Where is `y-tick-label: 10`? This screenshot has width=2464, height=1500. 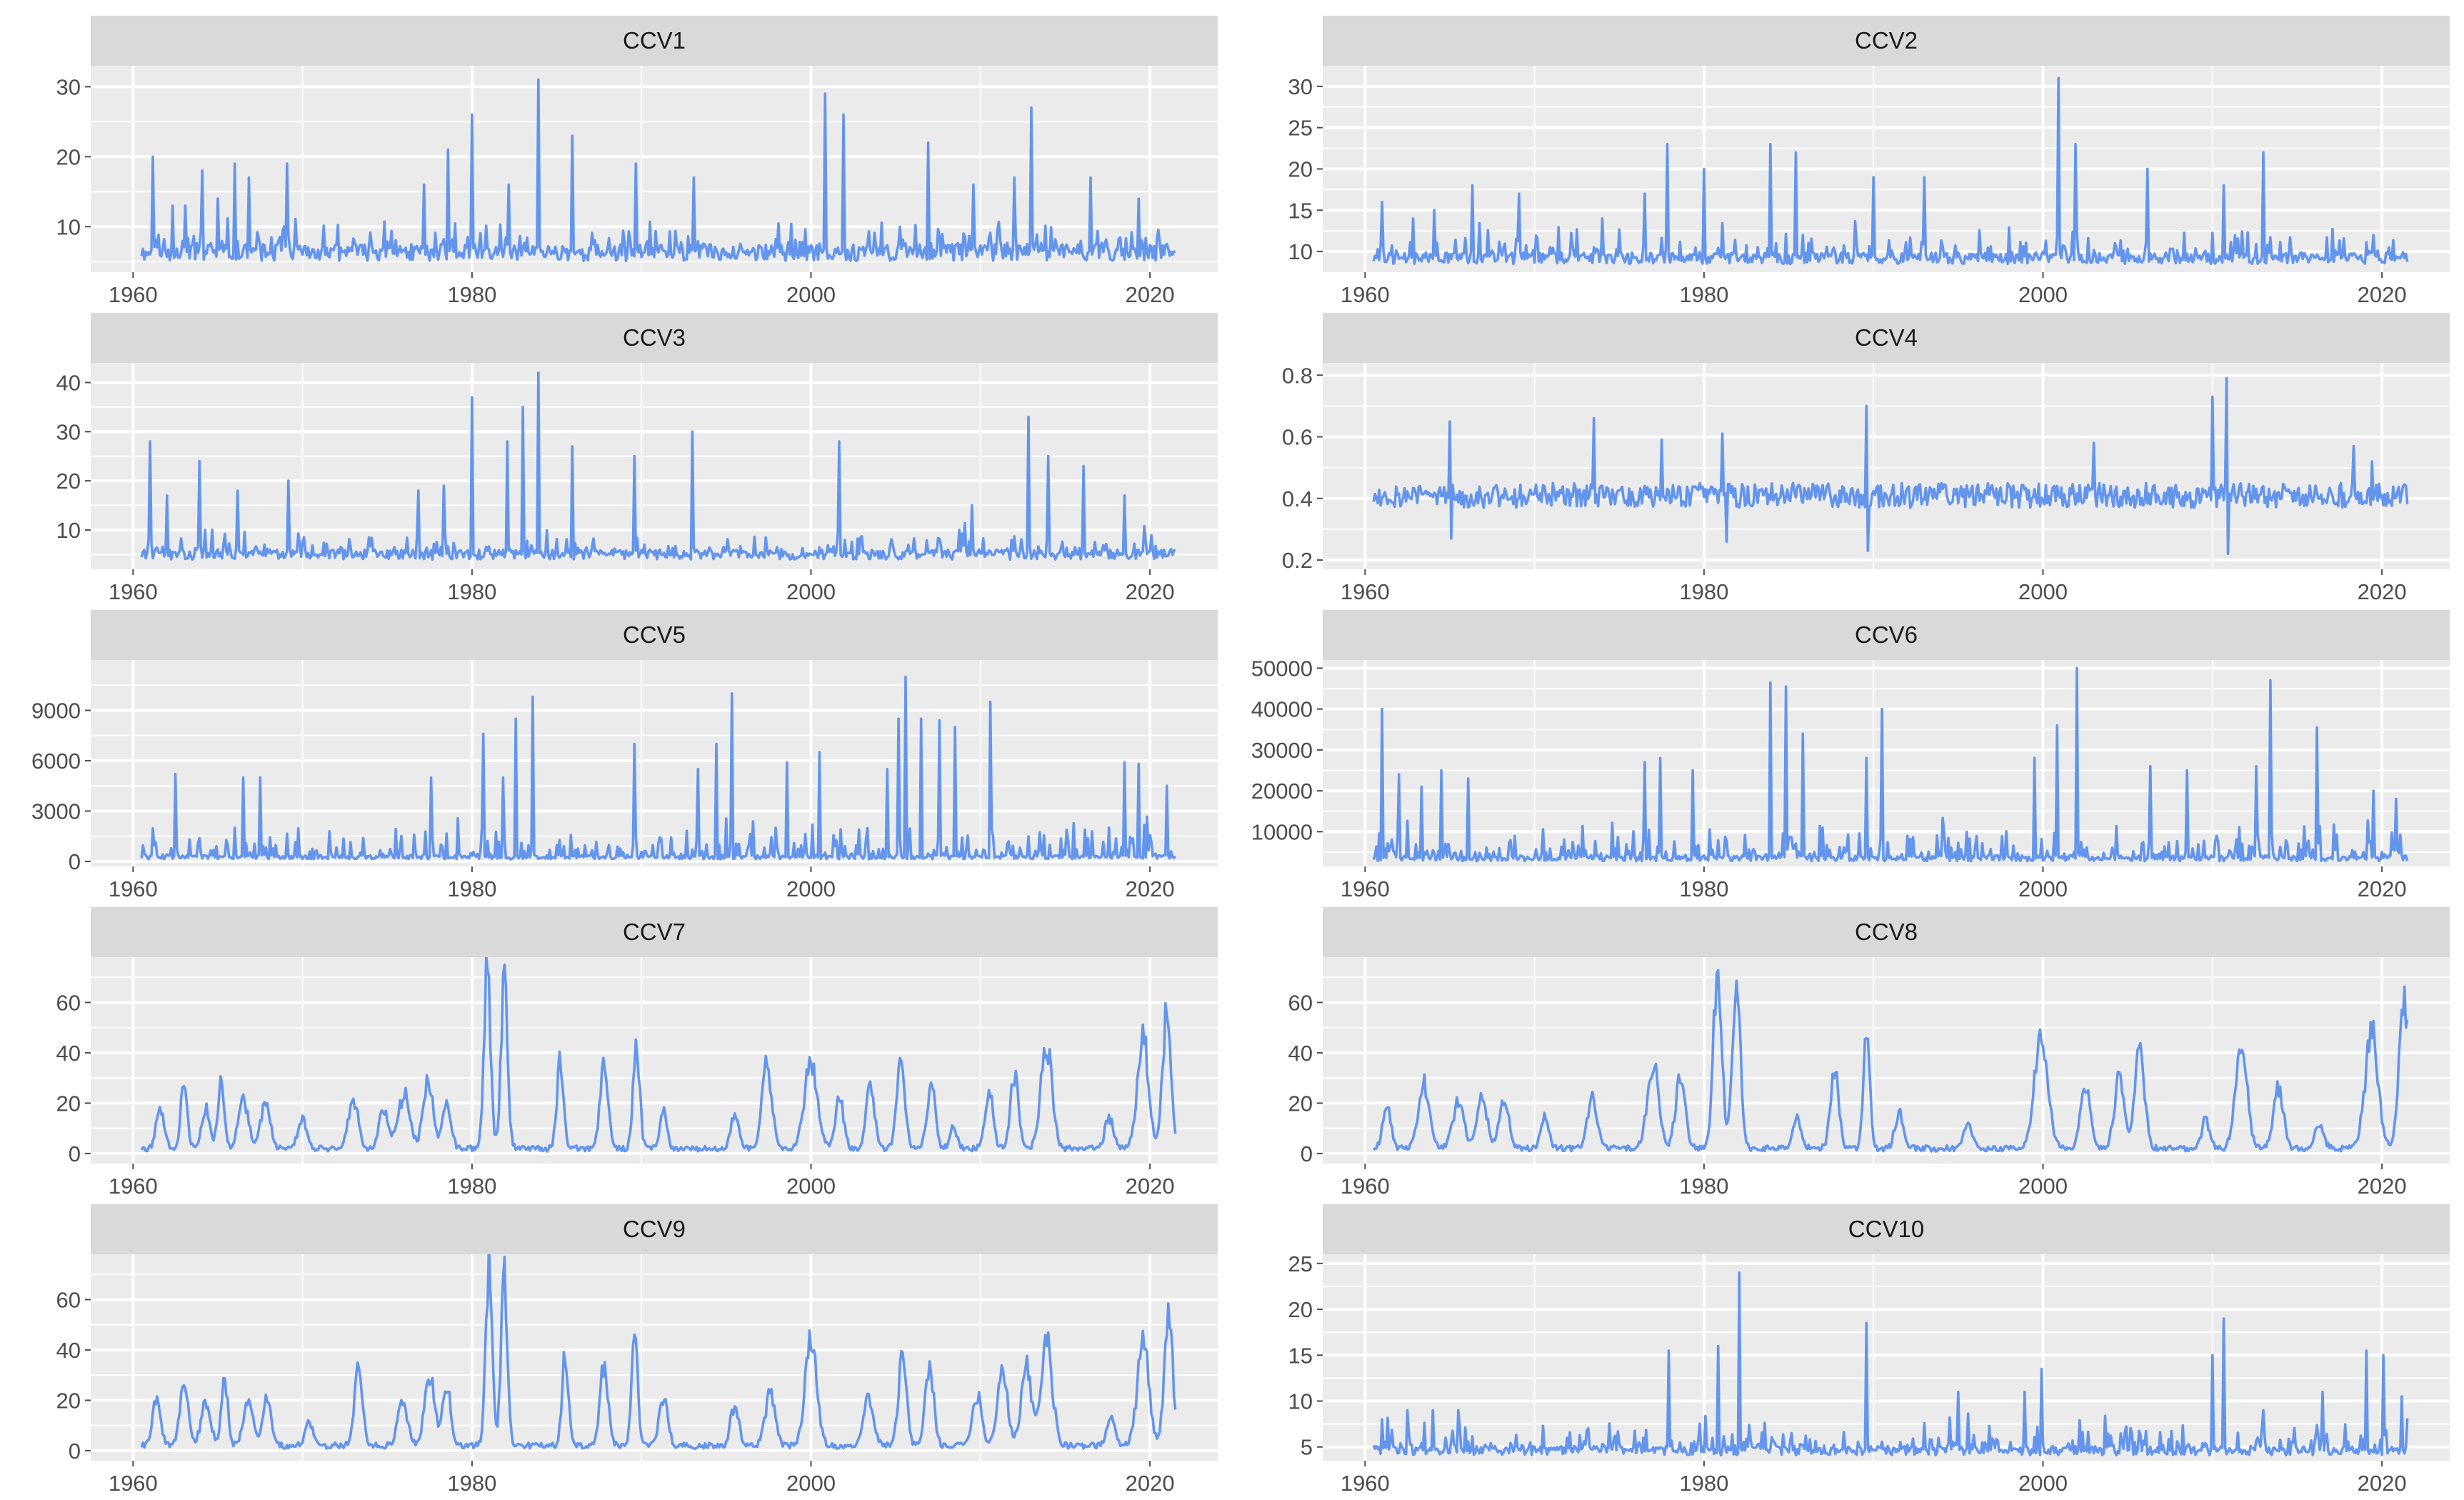
y-tick-label: 10 is located at coordinates (68, 530).